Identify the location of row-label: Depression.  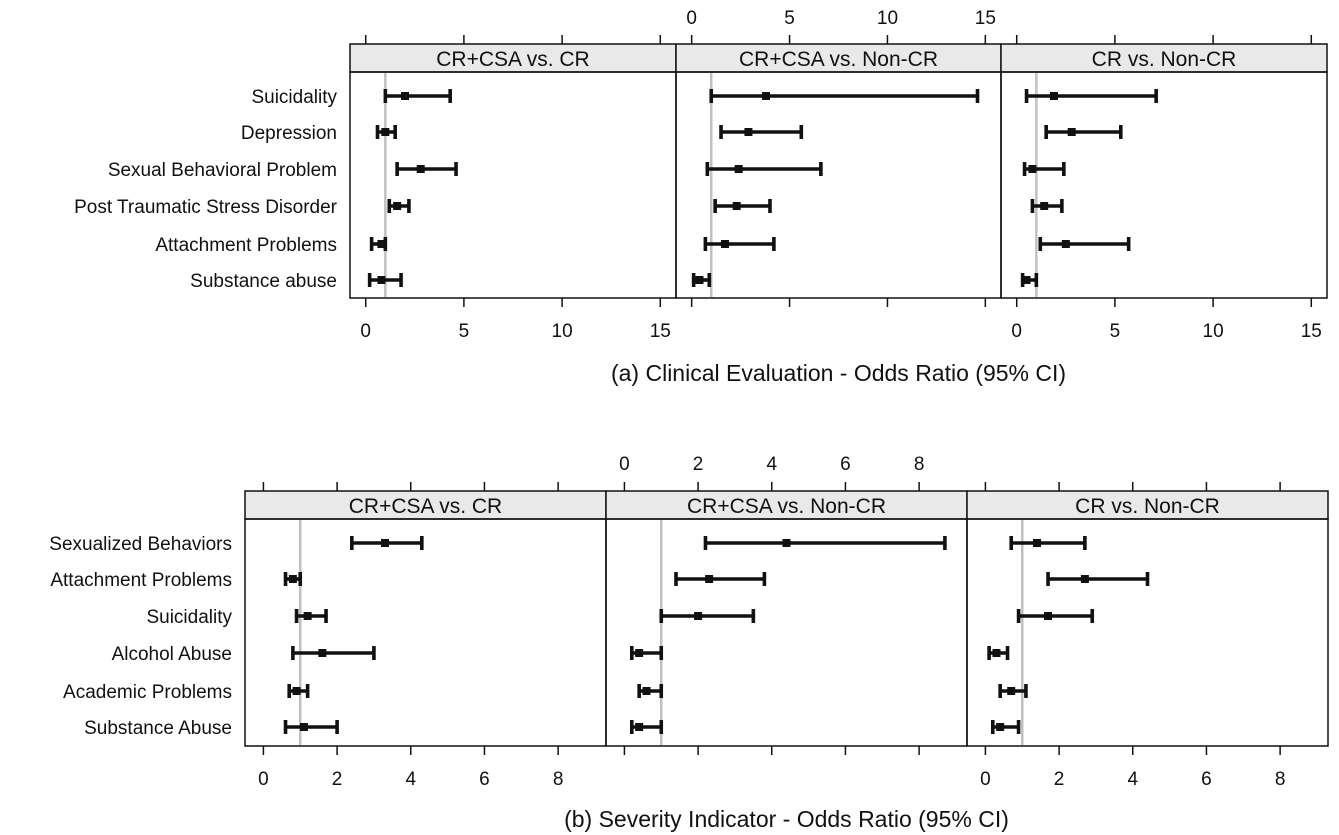
(289, 133).